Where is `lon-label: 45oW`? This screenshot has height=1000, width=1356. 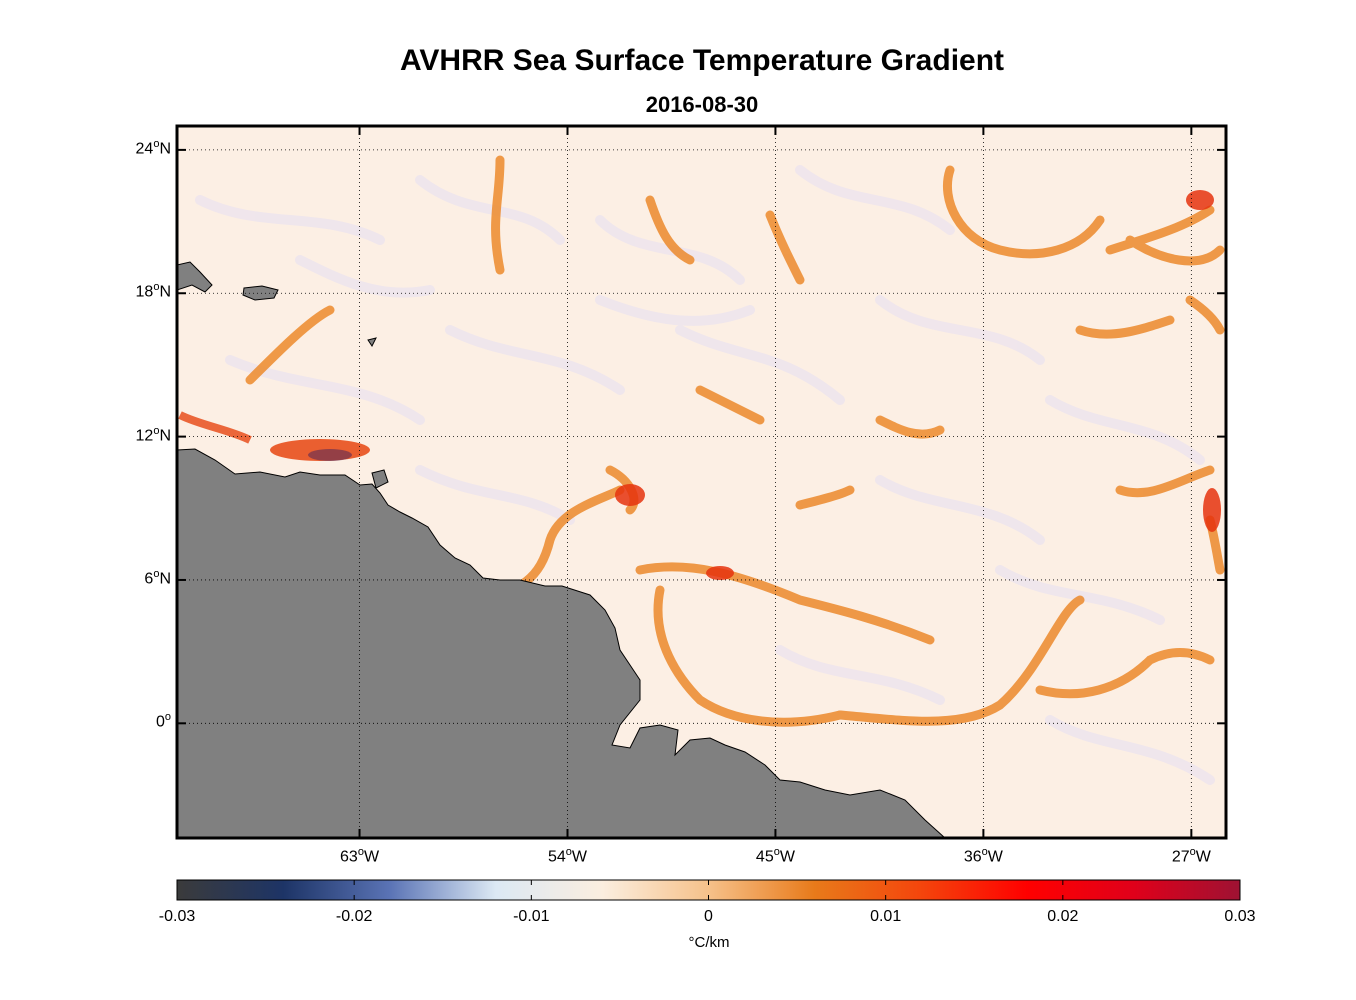
lon-label: 45oW is located at coordinates (775, 856).